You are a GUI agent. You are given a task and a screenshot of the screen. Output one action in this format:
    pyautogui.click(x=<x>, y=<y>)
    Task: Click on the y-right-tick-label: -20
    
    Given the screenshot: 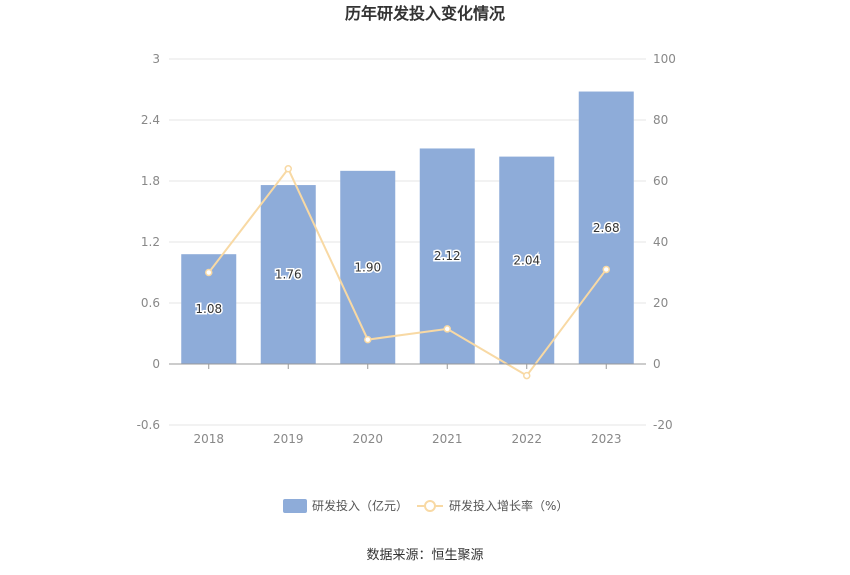 What is the action you would take?
    pyautogui.click(x=663, y=425)
    